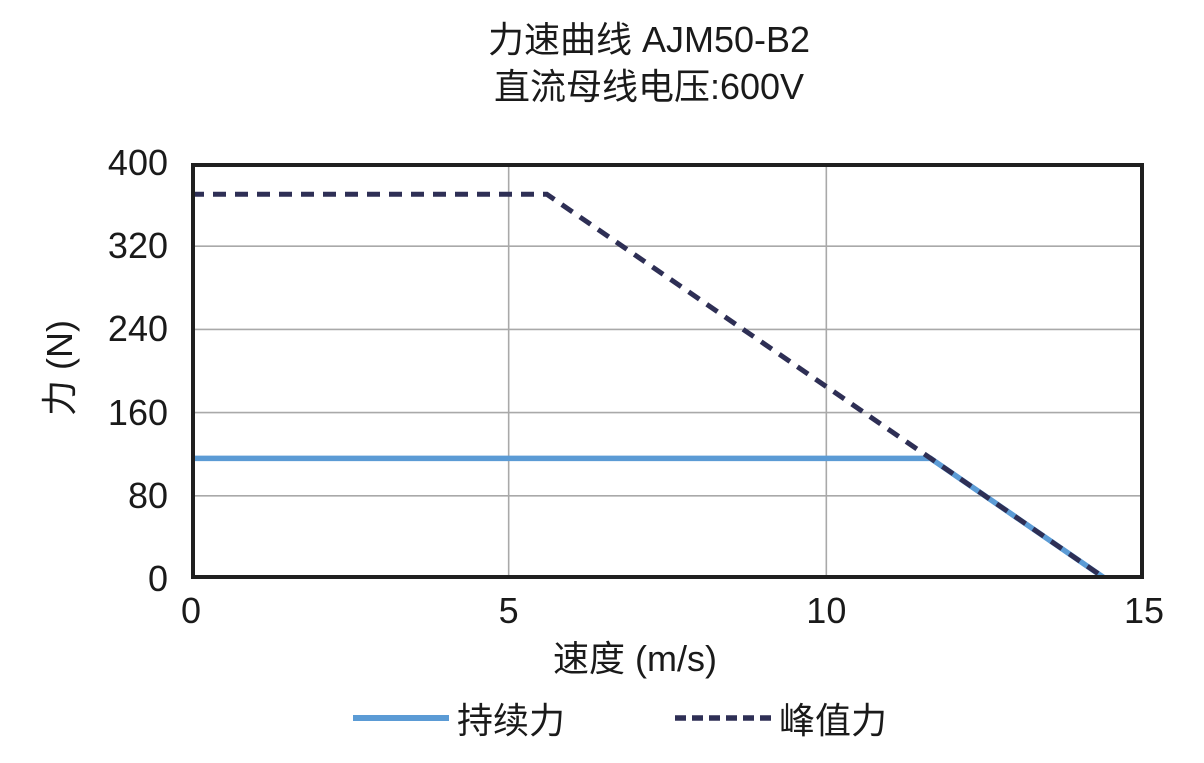 The image size is (1204, 763). Describe the element at coordinates (649, 86) in the screenshot. I see `chart-subtitle: 直流母线电压:600V` at that location.